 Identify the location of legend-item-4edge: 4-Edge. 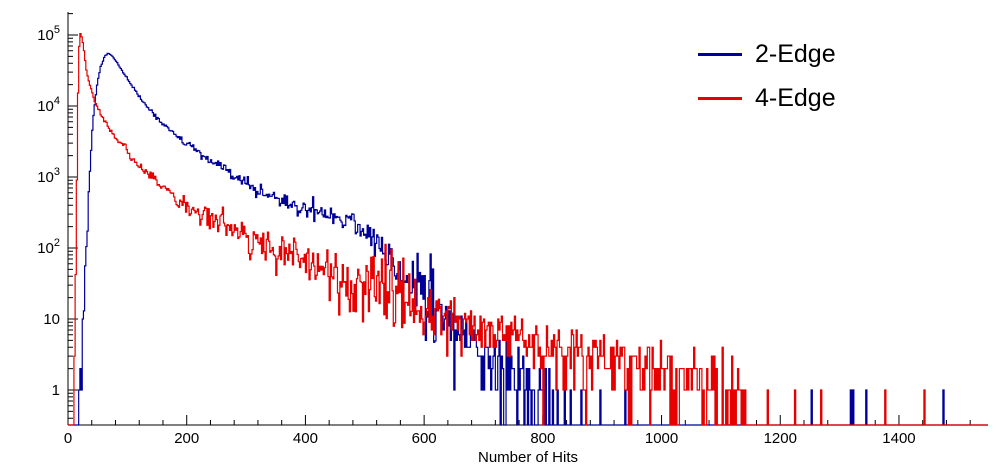
(767, 98).